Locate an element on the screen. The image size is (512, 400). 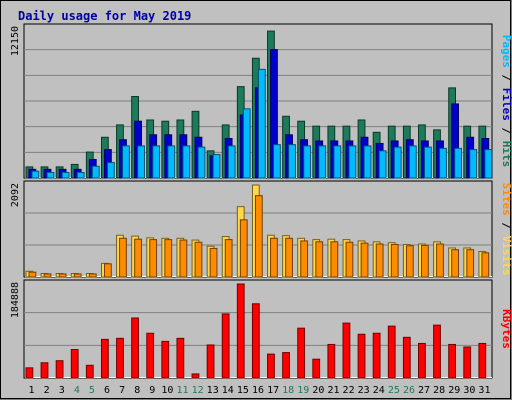
legend-text: KBytes is located at coordinates (506, 329).